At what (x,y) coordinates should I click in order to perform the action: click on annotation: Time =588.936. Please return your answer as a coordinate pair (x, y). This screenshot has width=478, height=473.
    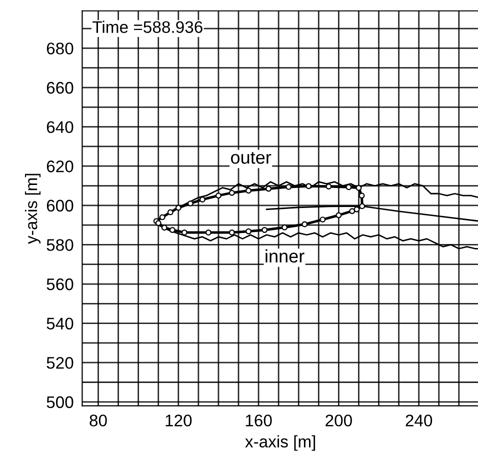
    Looking at the image, I should click on (147, 26).